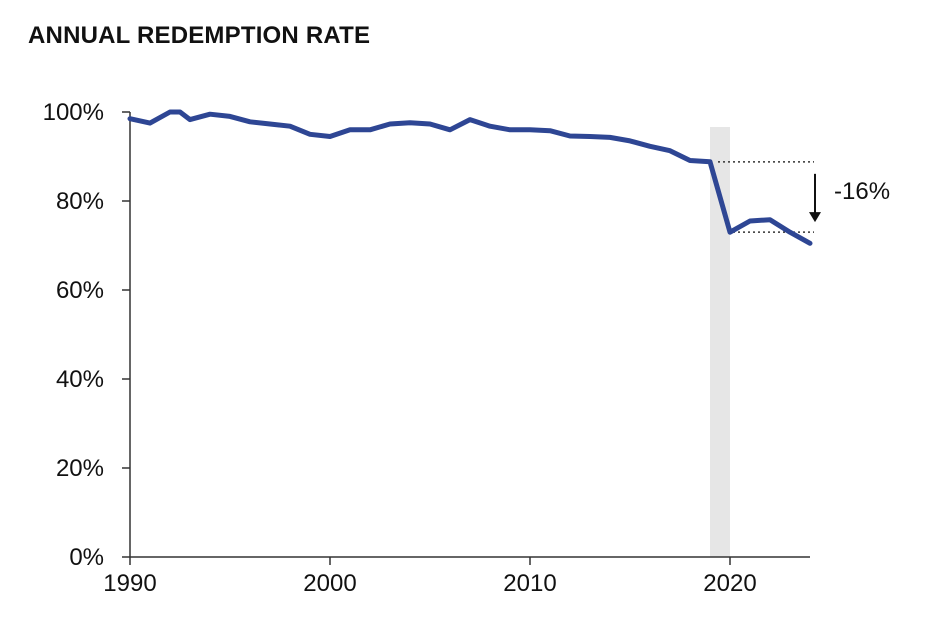  I want to click on y-tick-label: 100%, so click(73, 112).